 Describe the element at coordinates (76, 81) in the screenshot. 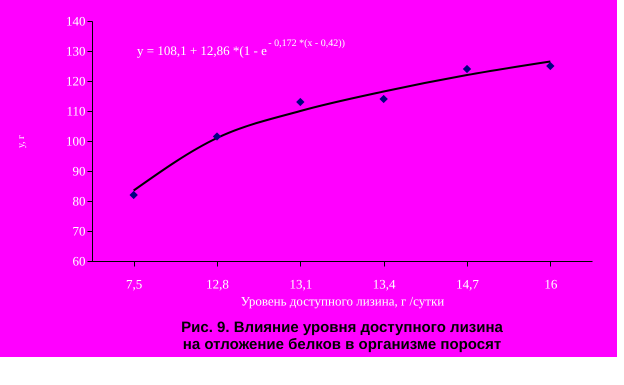

I see `y-tick-label: 120` at that location.